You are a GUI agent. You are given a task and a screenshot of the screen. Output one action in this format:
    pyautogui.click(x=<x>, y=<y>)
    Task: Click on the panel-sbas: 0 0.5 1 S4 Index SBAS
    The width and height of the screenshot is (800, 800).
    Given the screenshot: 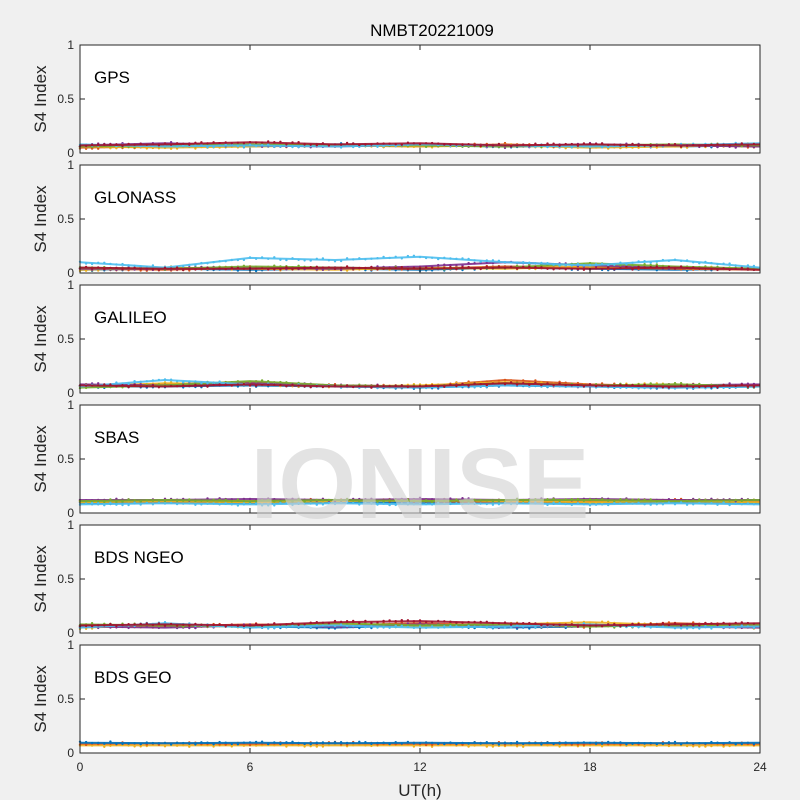 What is the action you would take?
    pyautogui.click(x=396, y=459)
    